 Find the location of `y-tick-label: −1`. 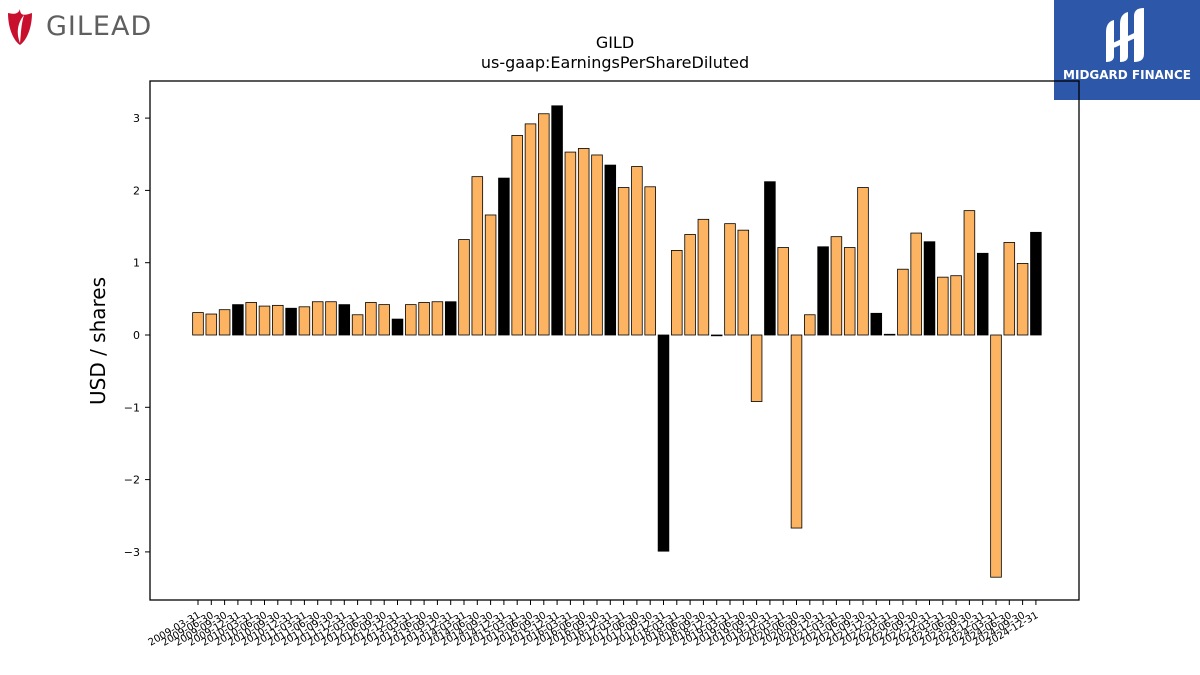

y-tick-label: −1 is located at coordinates (132, 407).